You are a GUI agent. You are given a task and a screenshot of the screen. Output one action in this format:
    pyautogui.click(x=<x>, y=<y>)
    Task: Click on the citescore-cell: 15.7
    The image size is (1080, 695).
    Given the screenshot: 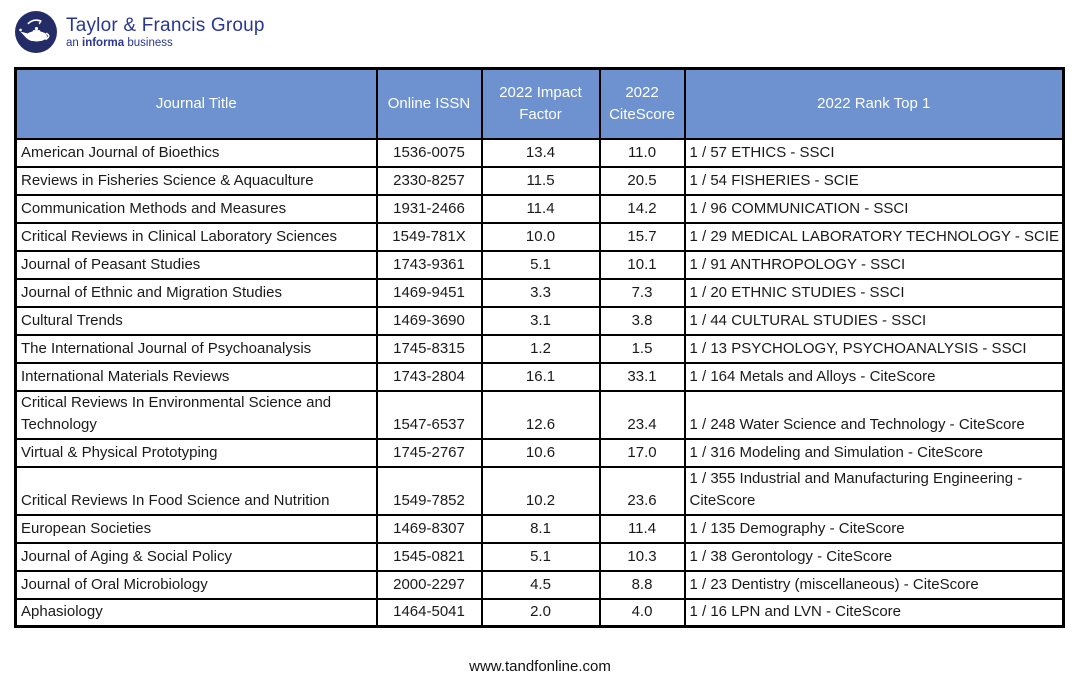 What is the action you would take?
    pyautogui.click(x=642, y=236)
    